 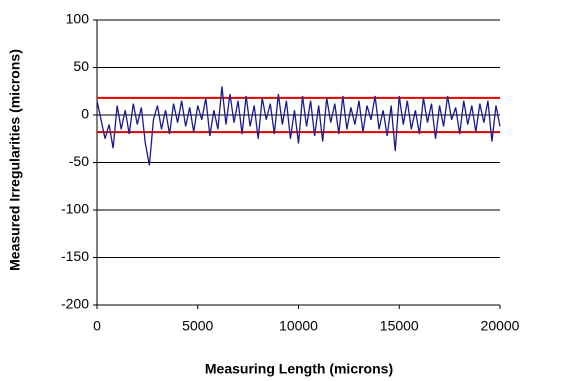 I want to click on y-tick-label: 100, so click(x=78, y=19).